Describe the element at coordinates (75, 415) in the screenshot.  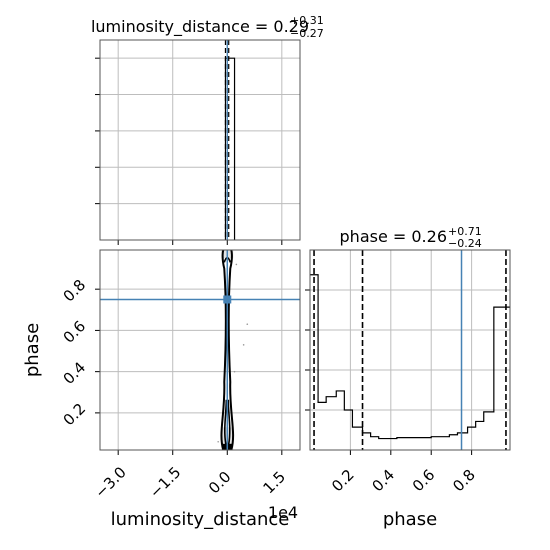
I see `ytick-label-0: 0.2` at that location.